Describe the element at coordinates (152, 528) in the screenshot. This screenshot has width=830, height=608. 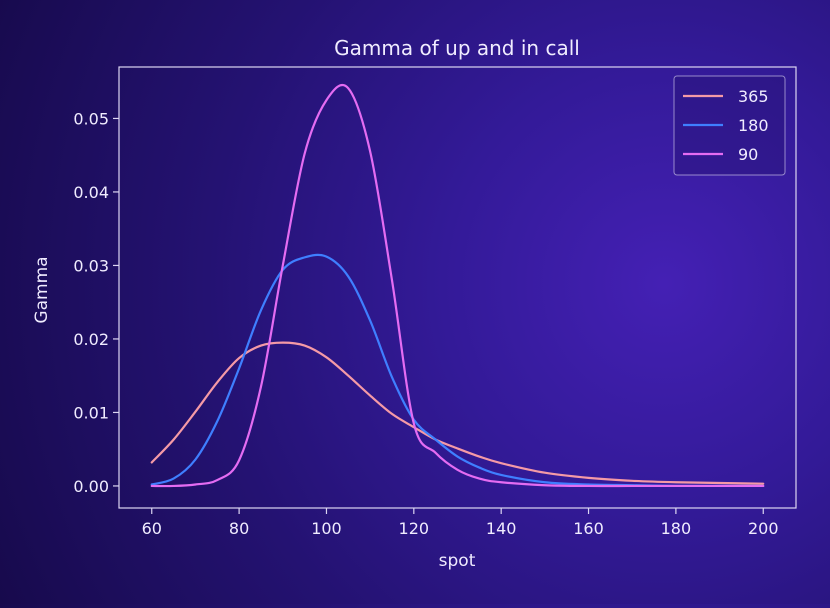
I see `x-tick-label: 60` at that location.